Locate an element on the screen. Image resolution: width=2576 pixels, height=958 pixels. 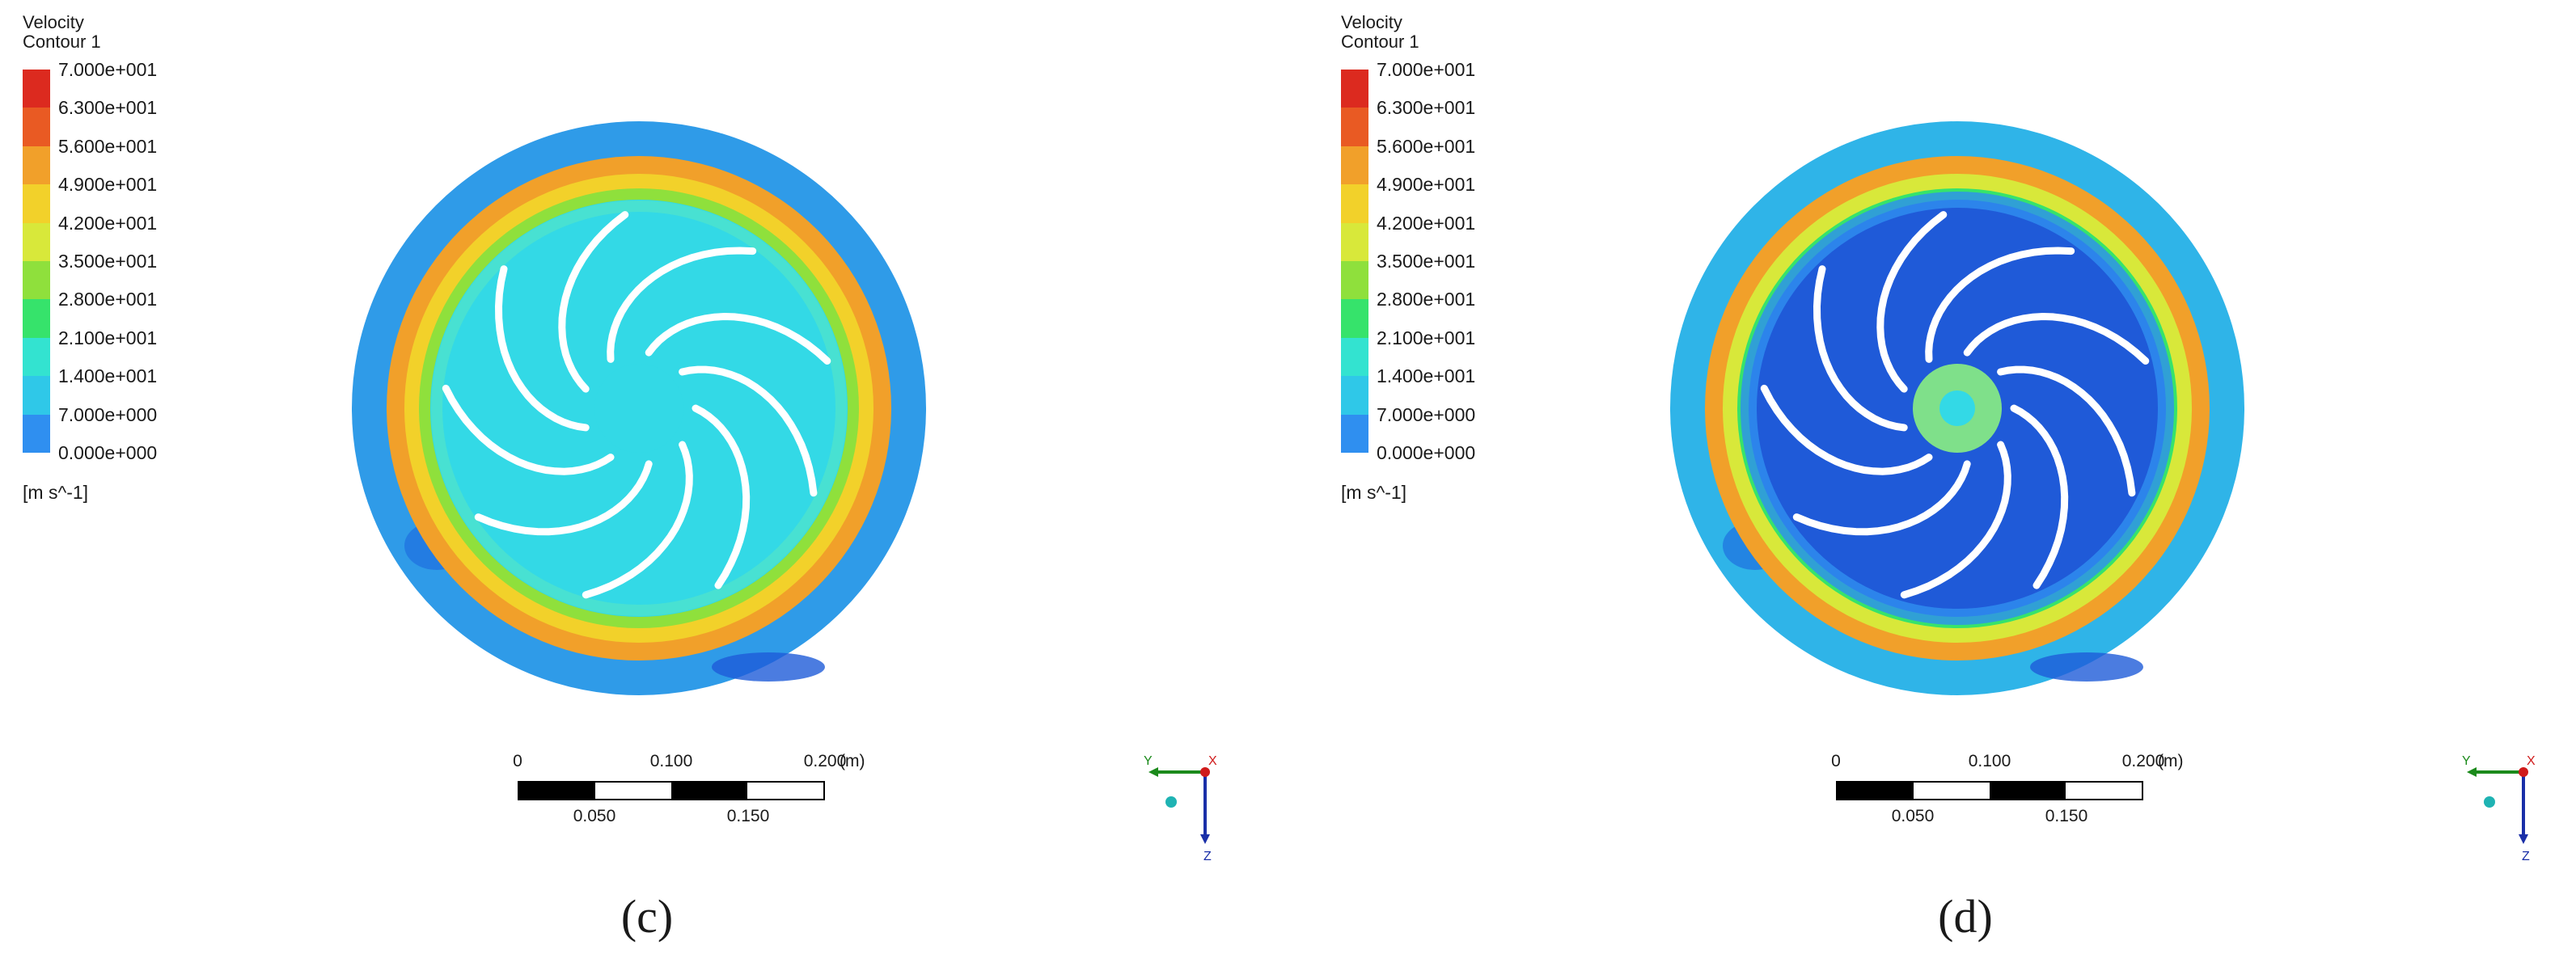
axis-x-label: X is located at coordinates (2531, 761).